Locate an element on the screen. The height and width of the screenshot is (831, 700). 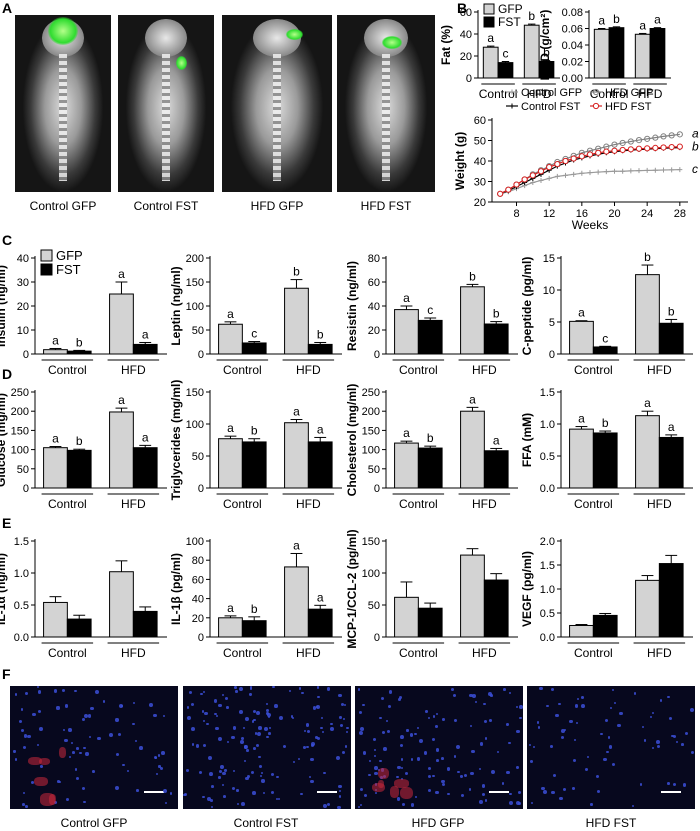
legend-swatch-gfp is located at coordinates (46, 255).